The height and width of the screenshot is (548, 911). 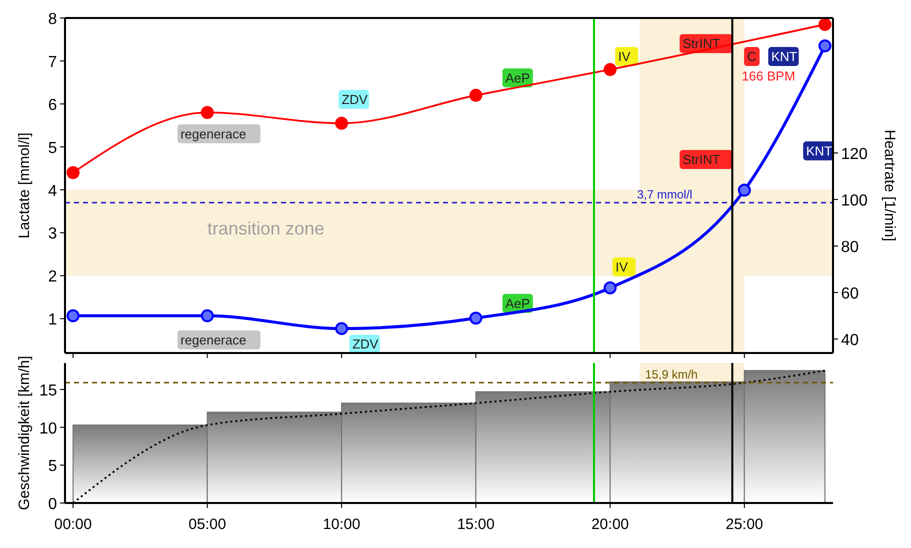 I want to click on ref-line-label: 3,7 mmol/l, so click(x=664, y=195).